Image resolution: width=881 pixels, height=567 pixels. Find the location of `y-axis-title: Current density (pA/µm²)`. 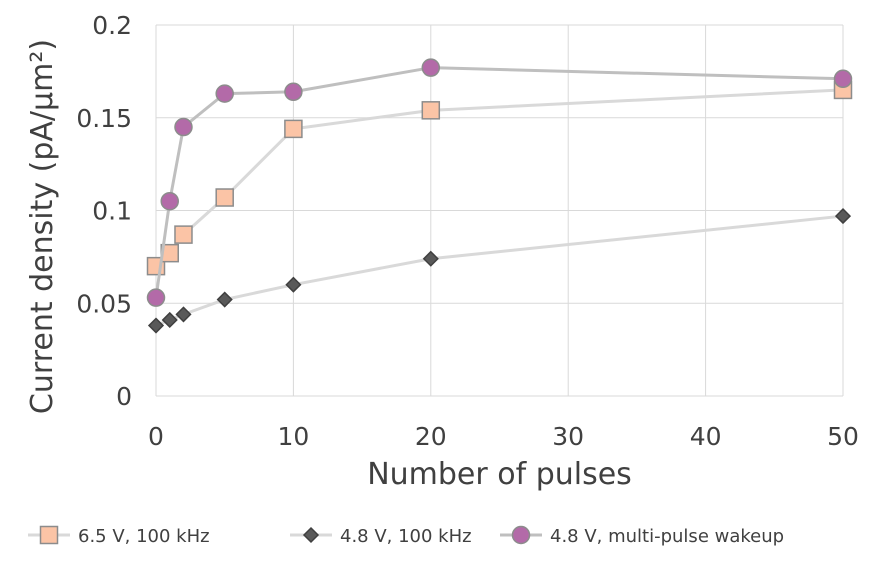

y-axis-title: Current density (pA/µm²) is located at coordinates (42, 226).